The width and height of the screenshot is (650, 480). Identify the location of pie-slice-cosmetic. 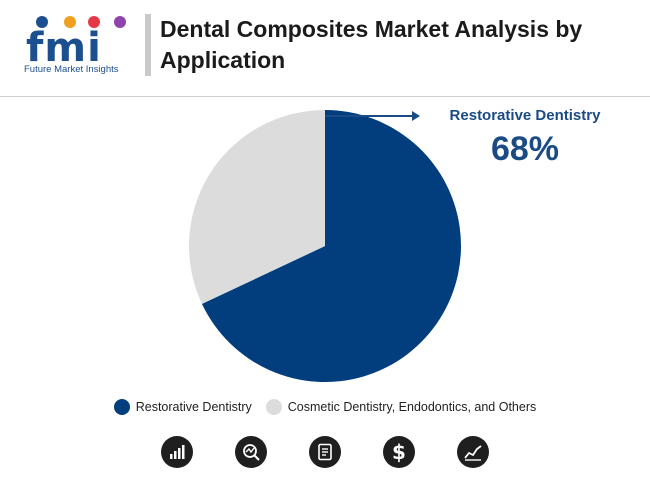
(257, 207).